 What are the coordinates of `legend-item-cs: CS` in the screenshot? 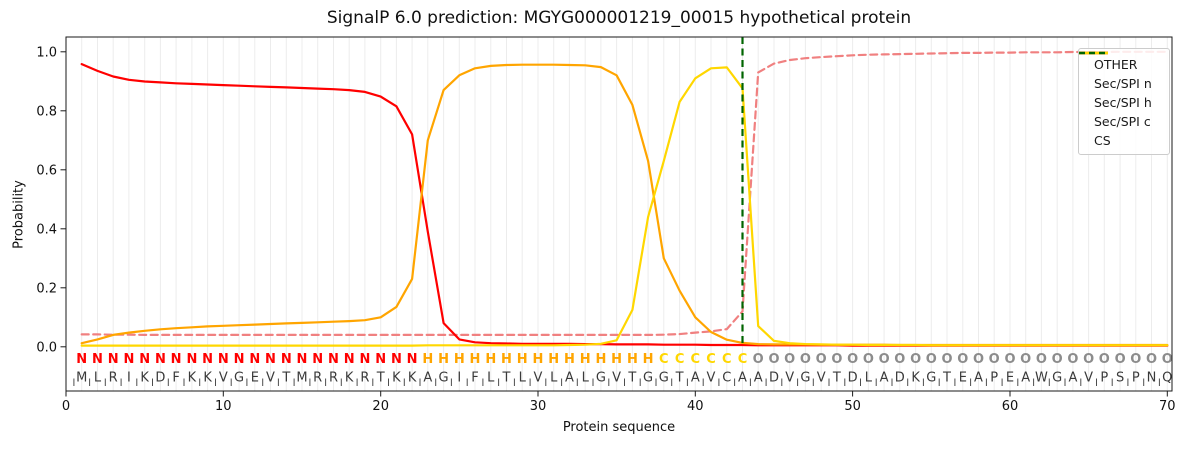 It's located at (1124, 100).